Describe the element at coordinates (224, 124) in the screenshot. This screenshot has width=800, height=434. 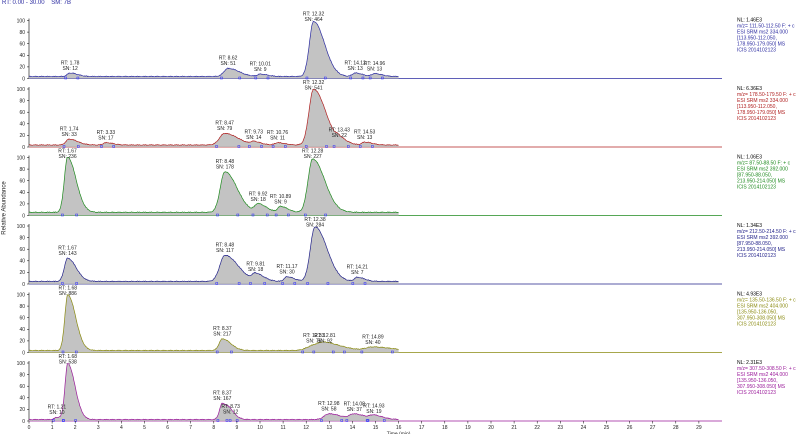
I see `peak-label-rt: RT: 8.47` at that location.